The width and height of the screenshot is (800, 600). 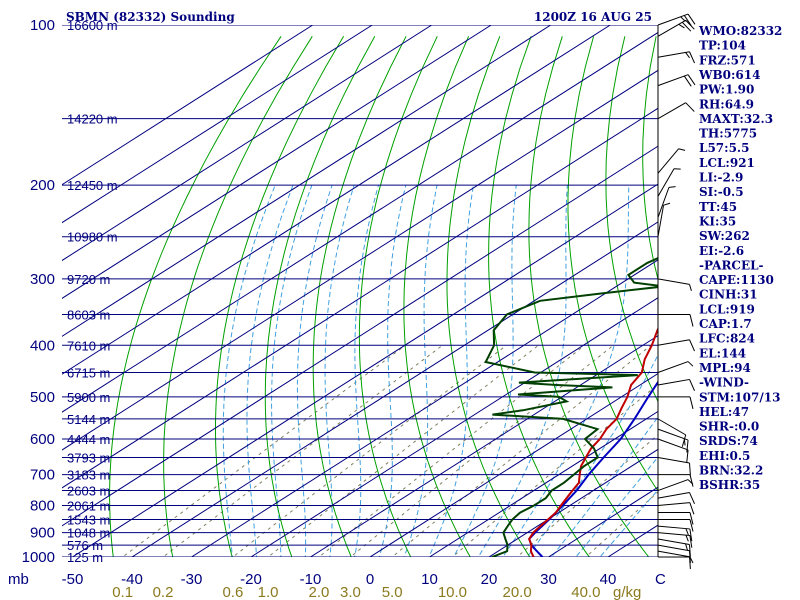 I want to click on mixing-ratio-unit-label: g/kg, so click(x=627, y=592).